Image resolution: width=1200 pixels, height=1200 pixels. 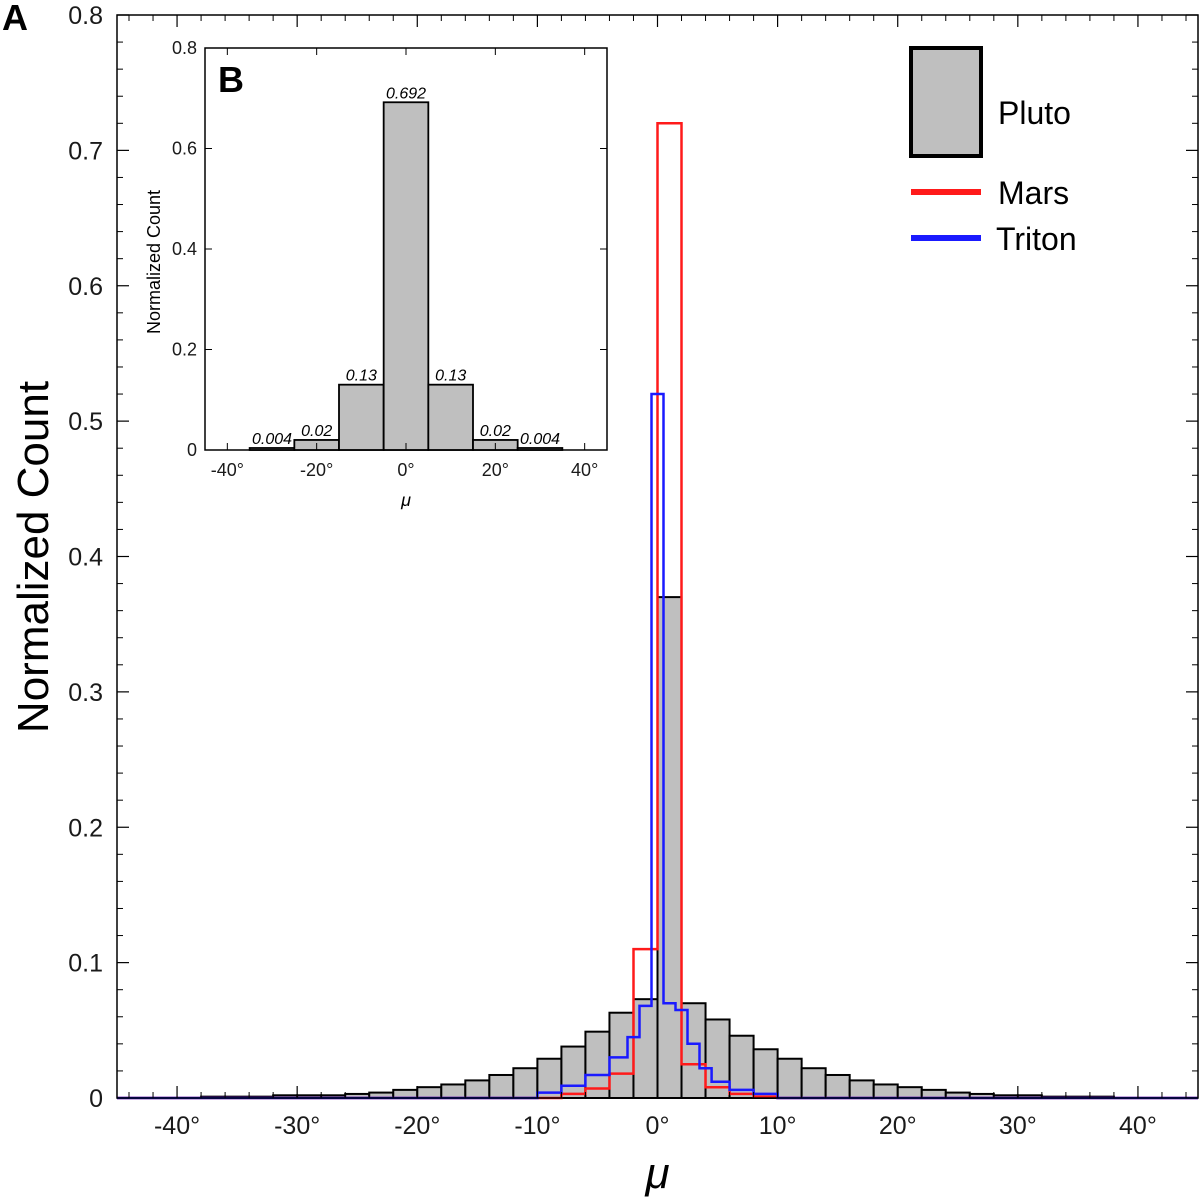 I want to click on x-tick-label: 30°, so click(x=1018, y=1126).